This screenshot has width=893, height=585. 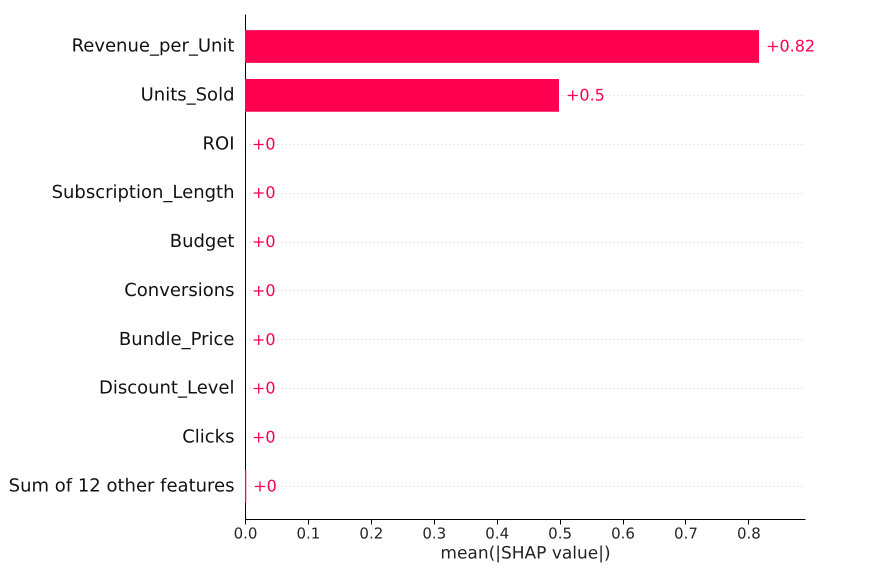 What do you see at coordinates (748, 533) in the screenshot?
I see `x-tick-label: 0.8` at bounding box center [748, 533].